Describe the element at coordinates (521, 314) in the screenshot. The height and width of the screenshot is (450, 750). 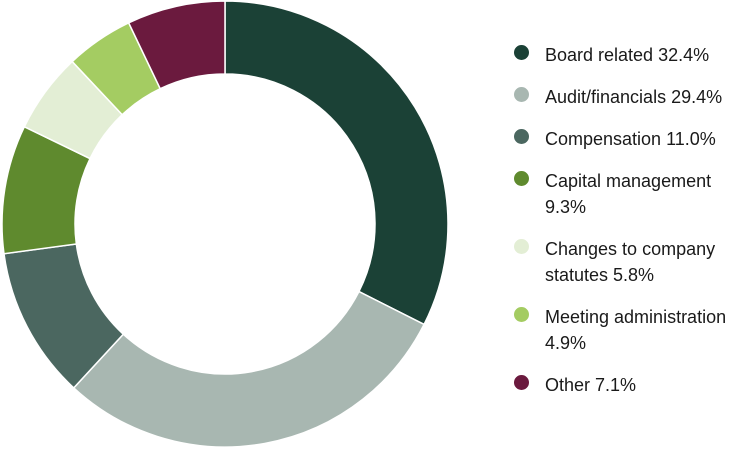
I see `legend-swatch-meeting-administration` at that location.